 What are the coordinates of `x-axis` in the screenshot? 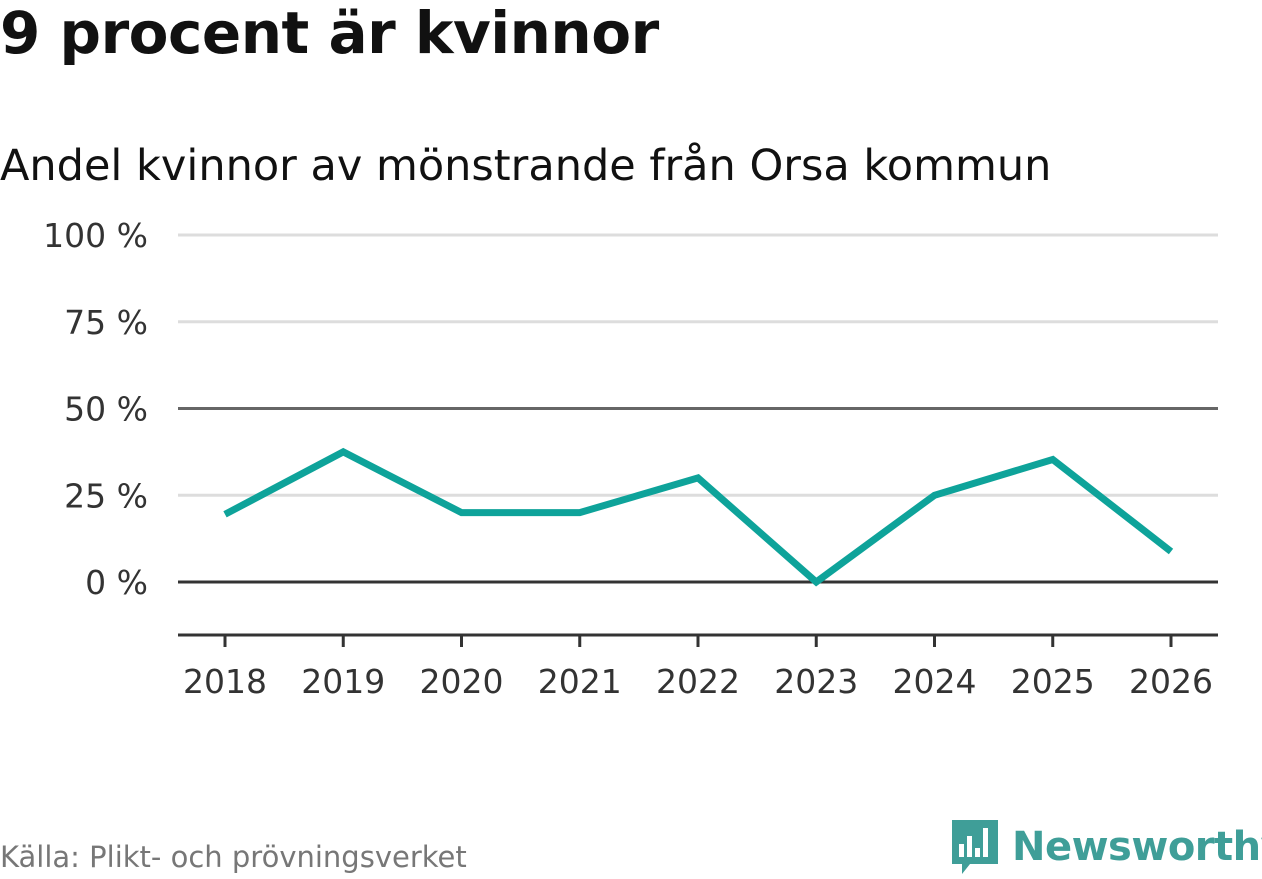 It's located at (698, 640).